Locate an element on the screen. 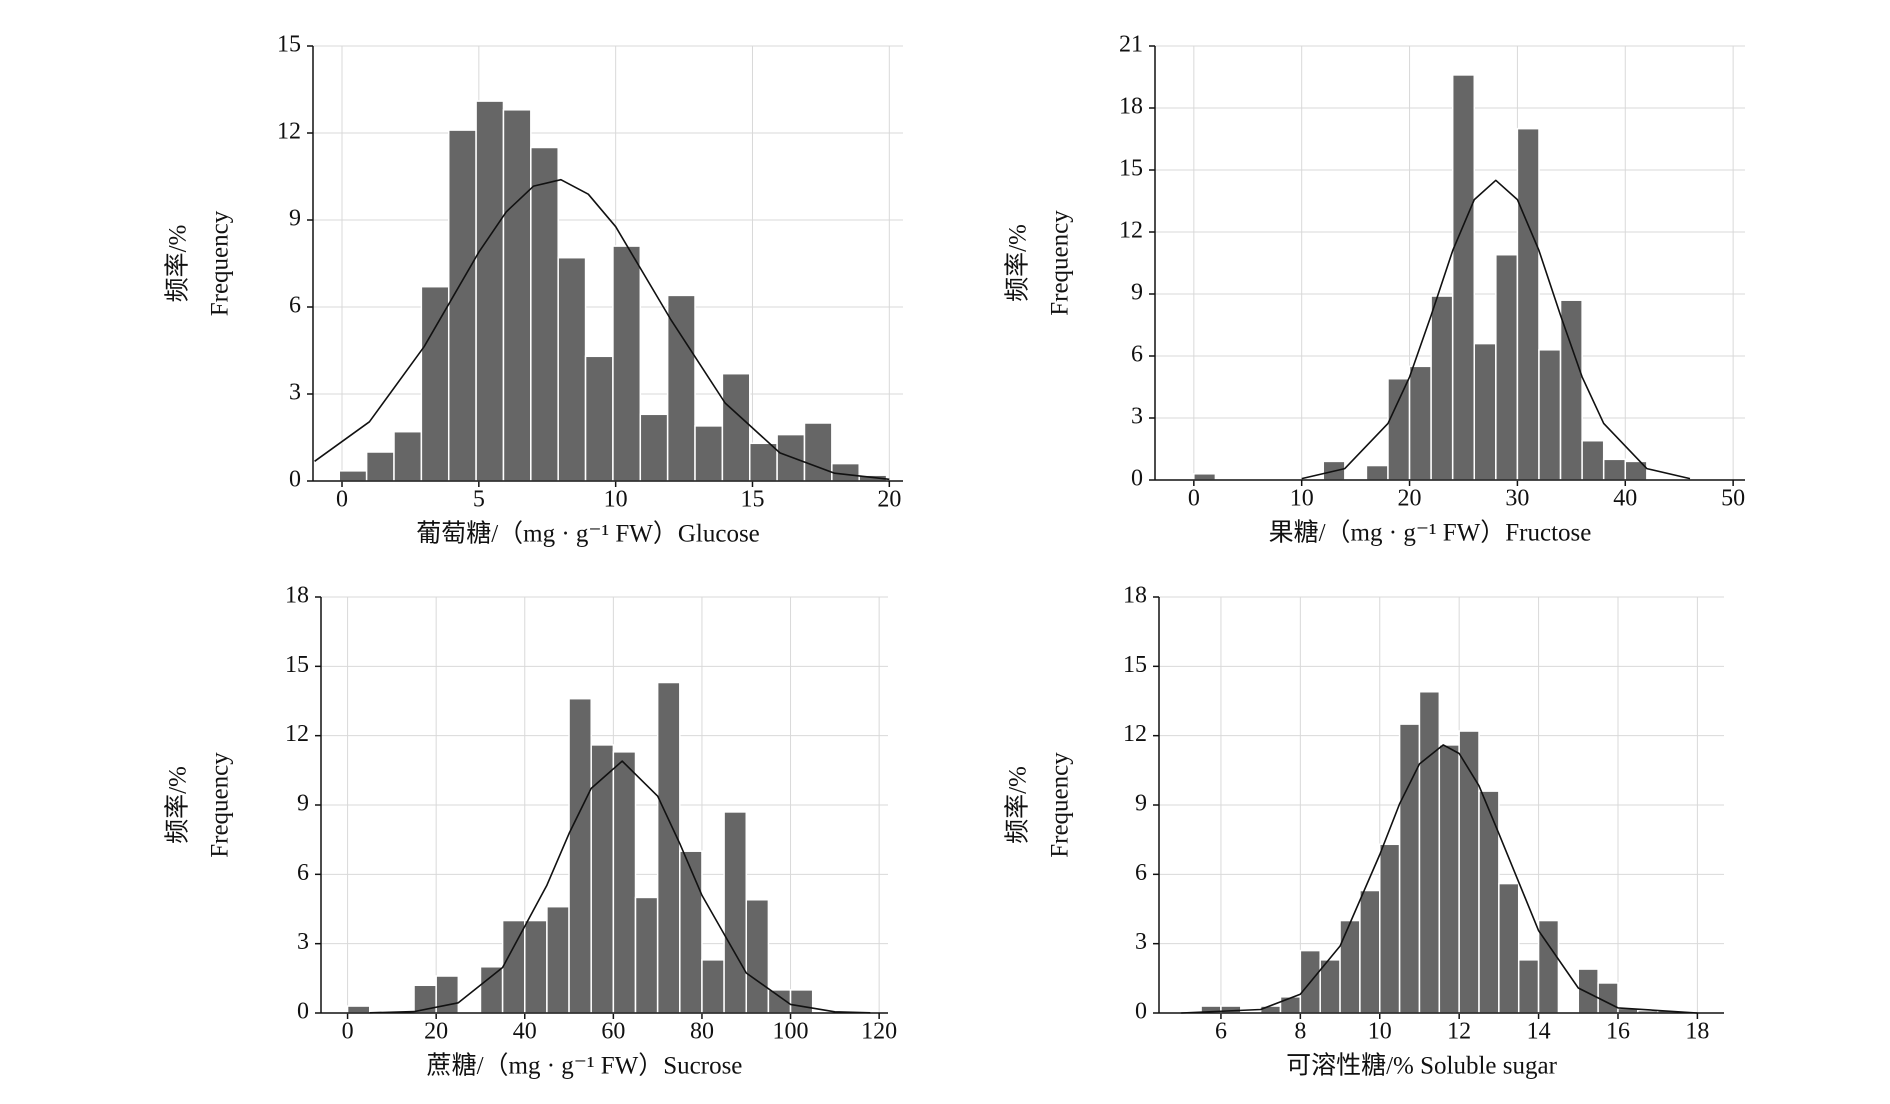 The height and width of the screenshot is (1104, 1890). x-tick-label: 50 is located at coordinates (1733, 499).